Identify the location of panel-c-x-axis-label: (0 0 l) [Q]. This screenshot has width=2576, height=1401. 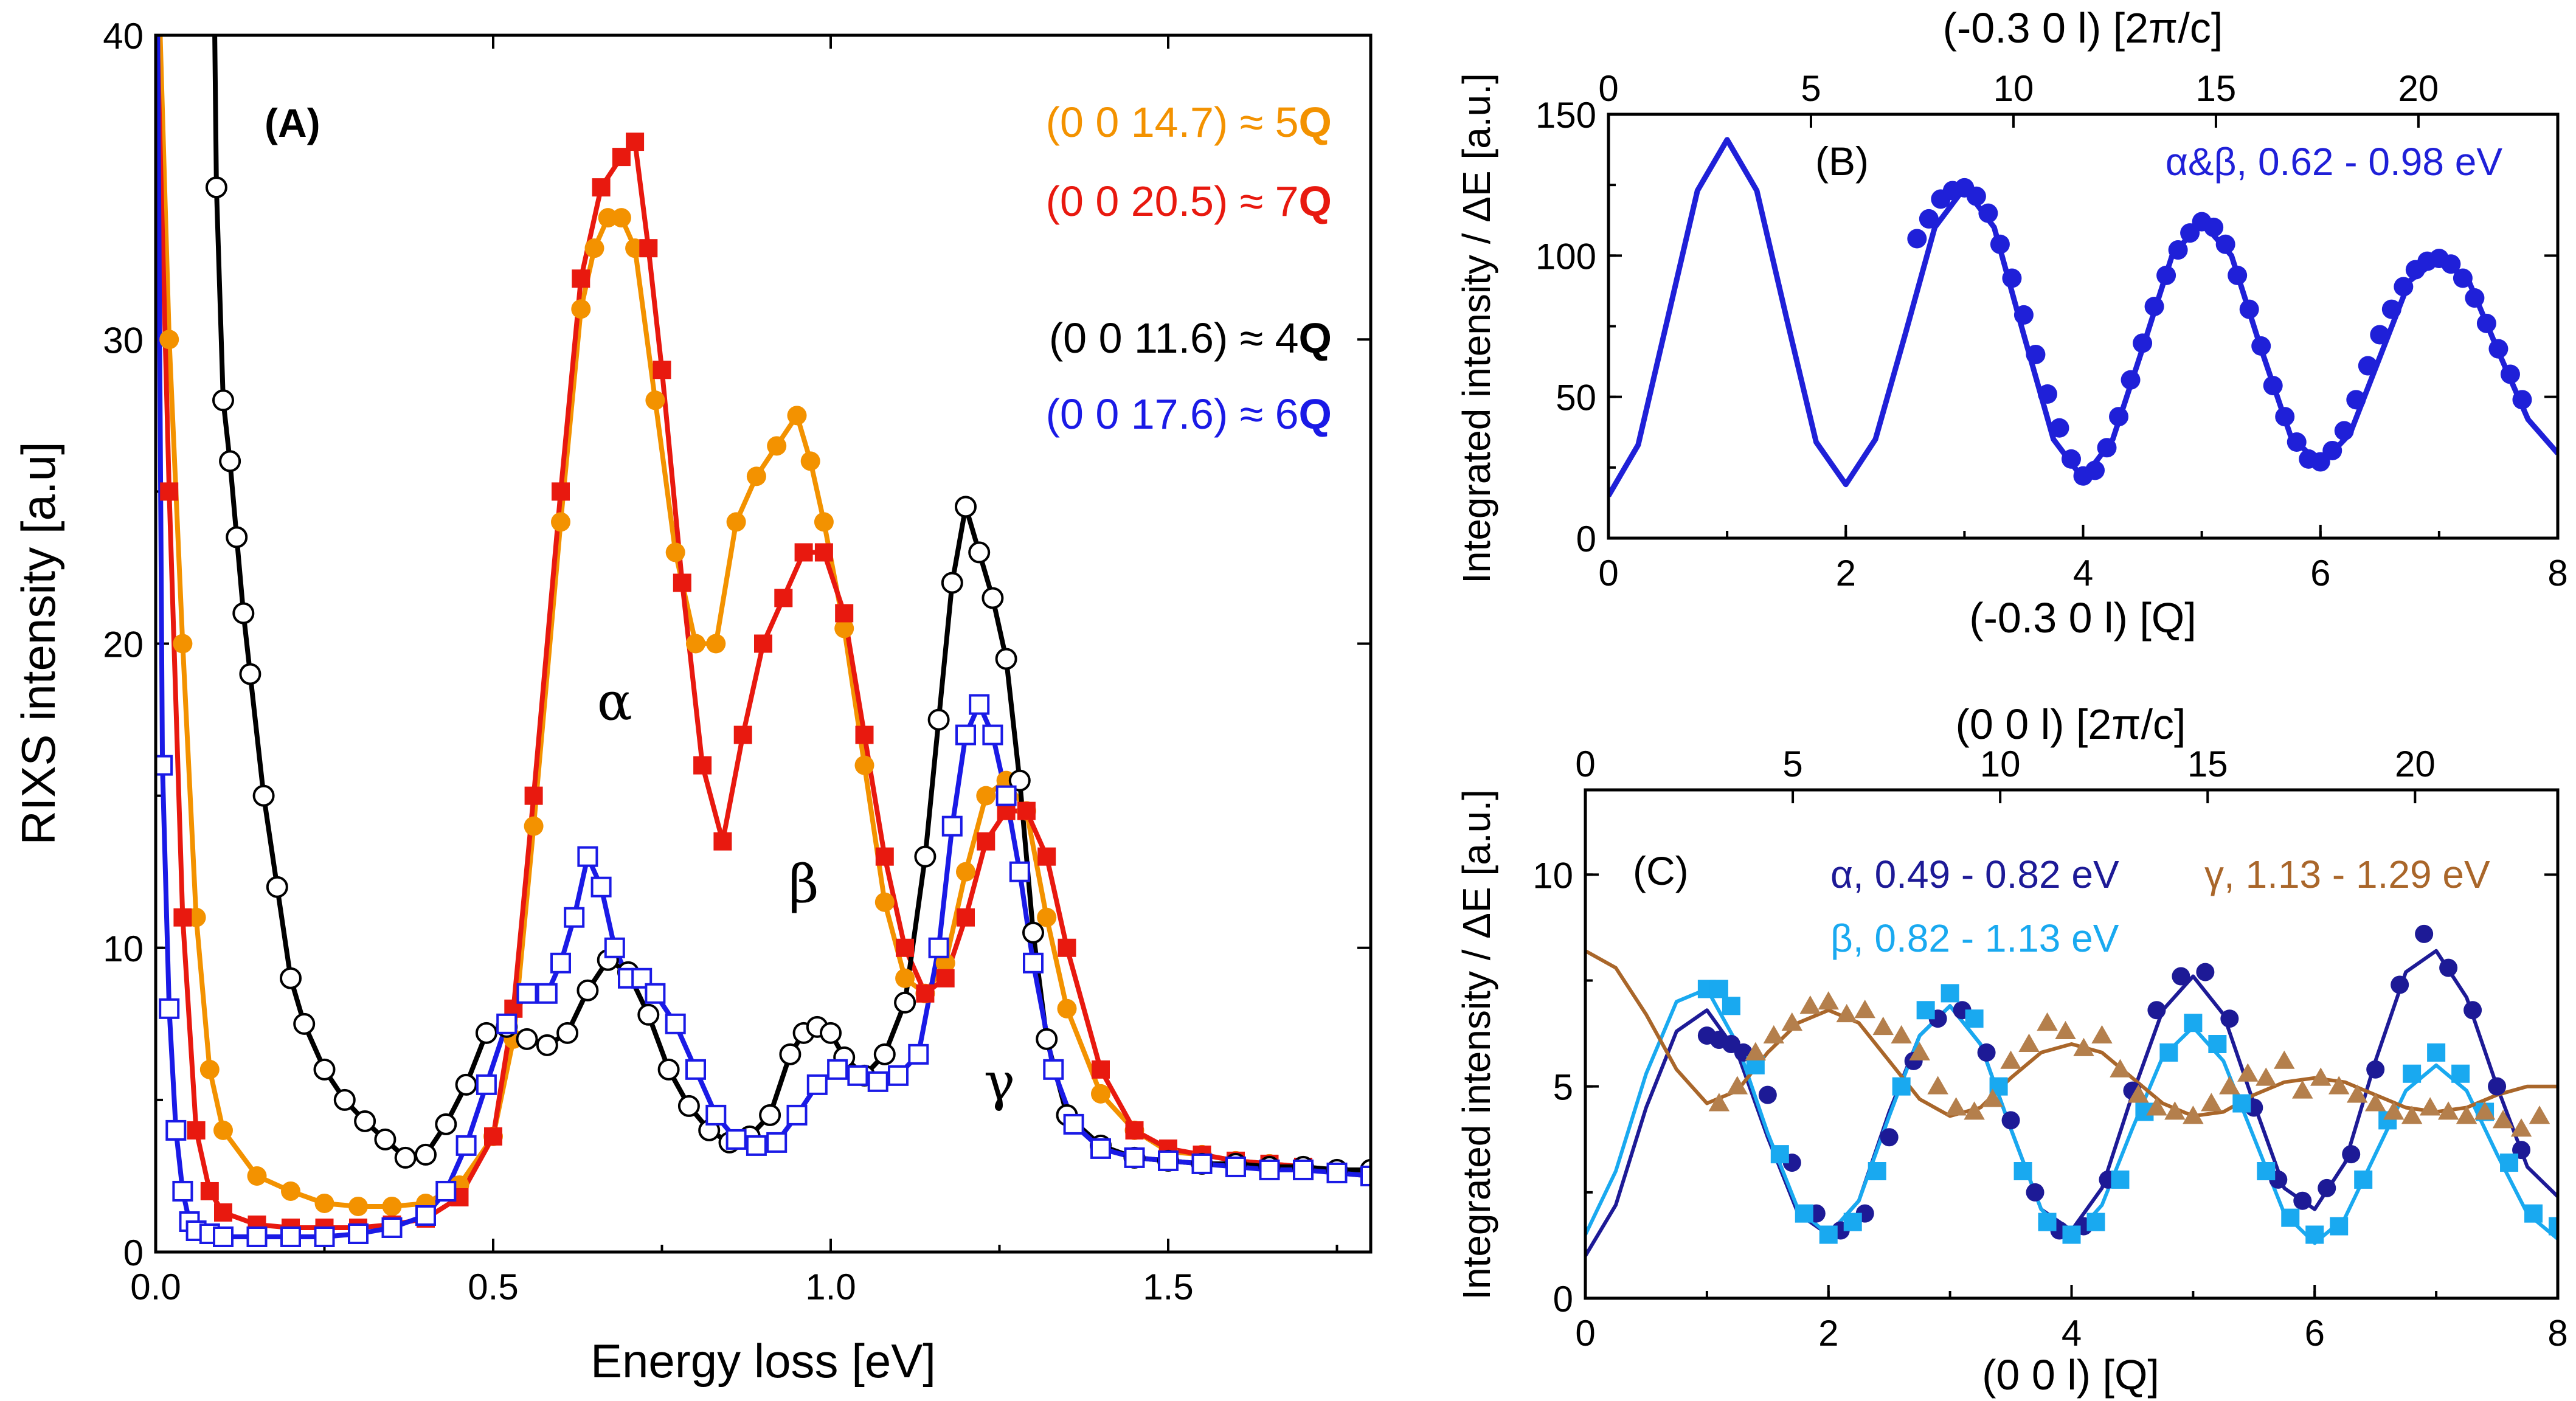
(2070, 1375).